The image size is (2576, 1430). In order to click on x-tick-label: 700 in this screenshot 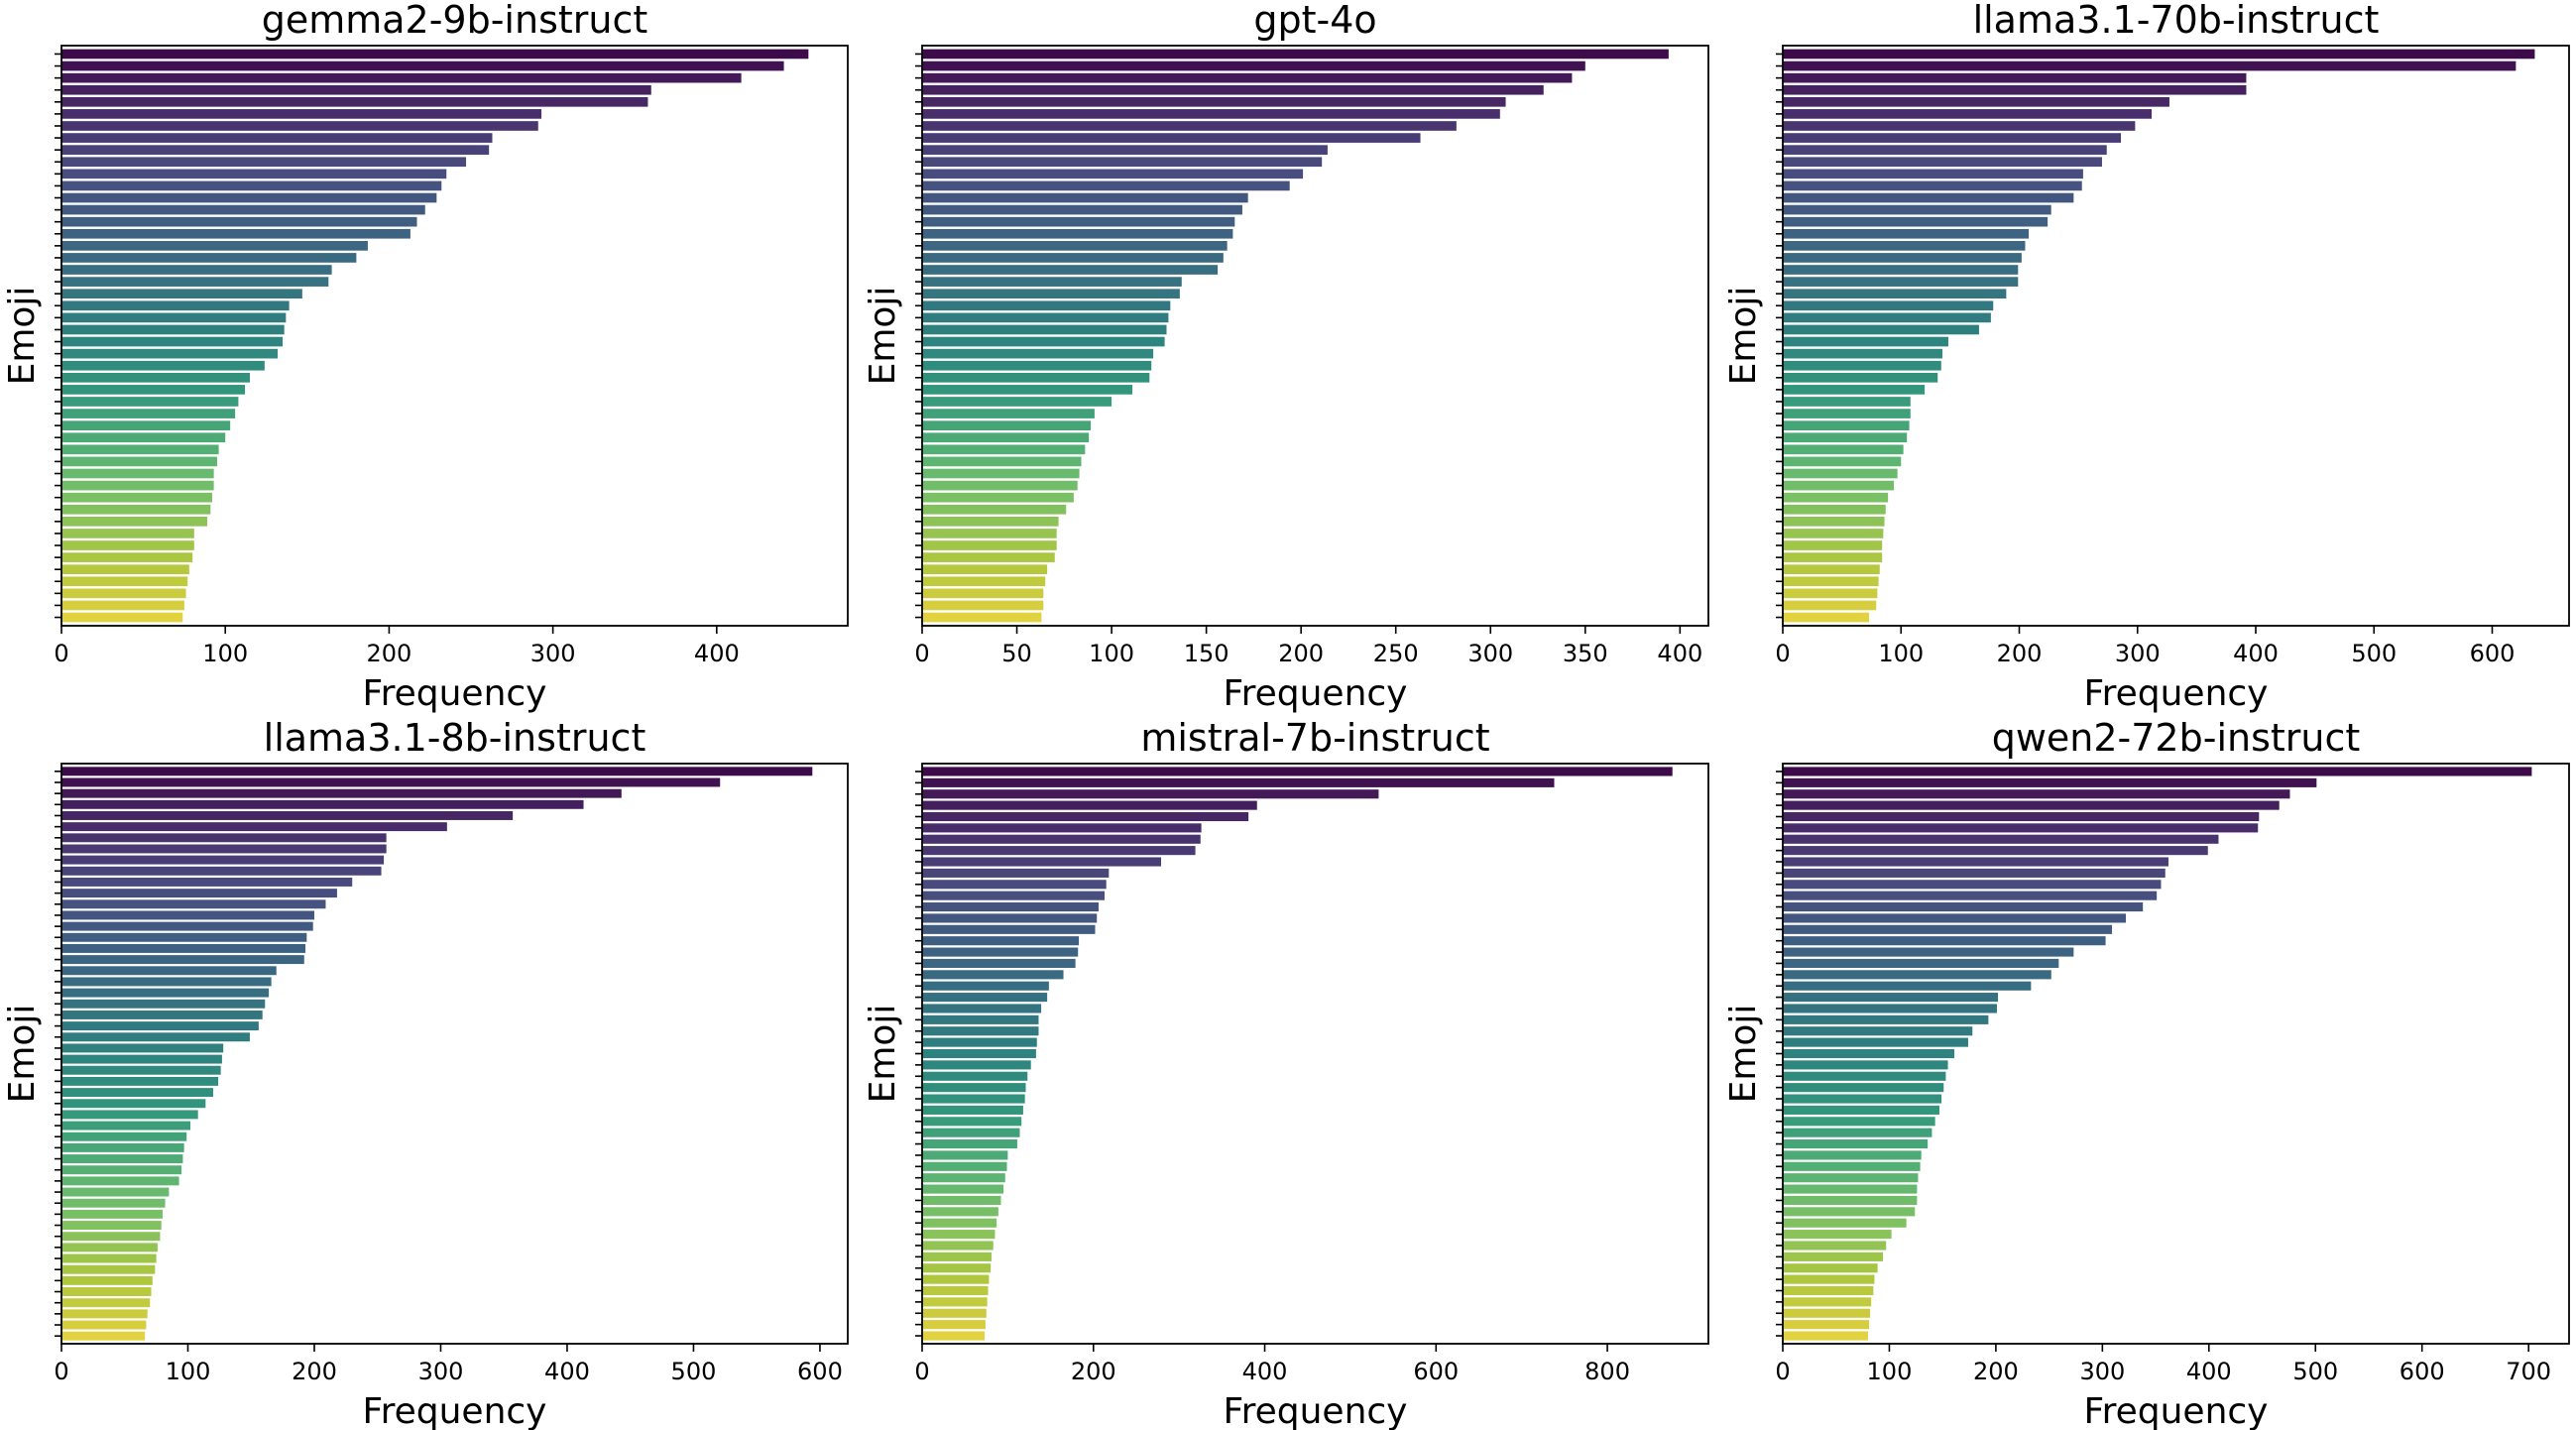, I will do `click(2529, 1371)`.